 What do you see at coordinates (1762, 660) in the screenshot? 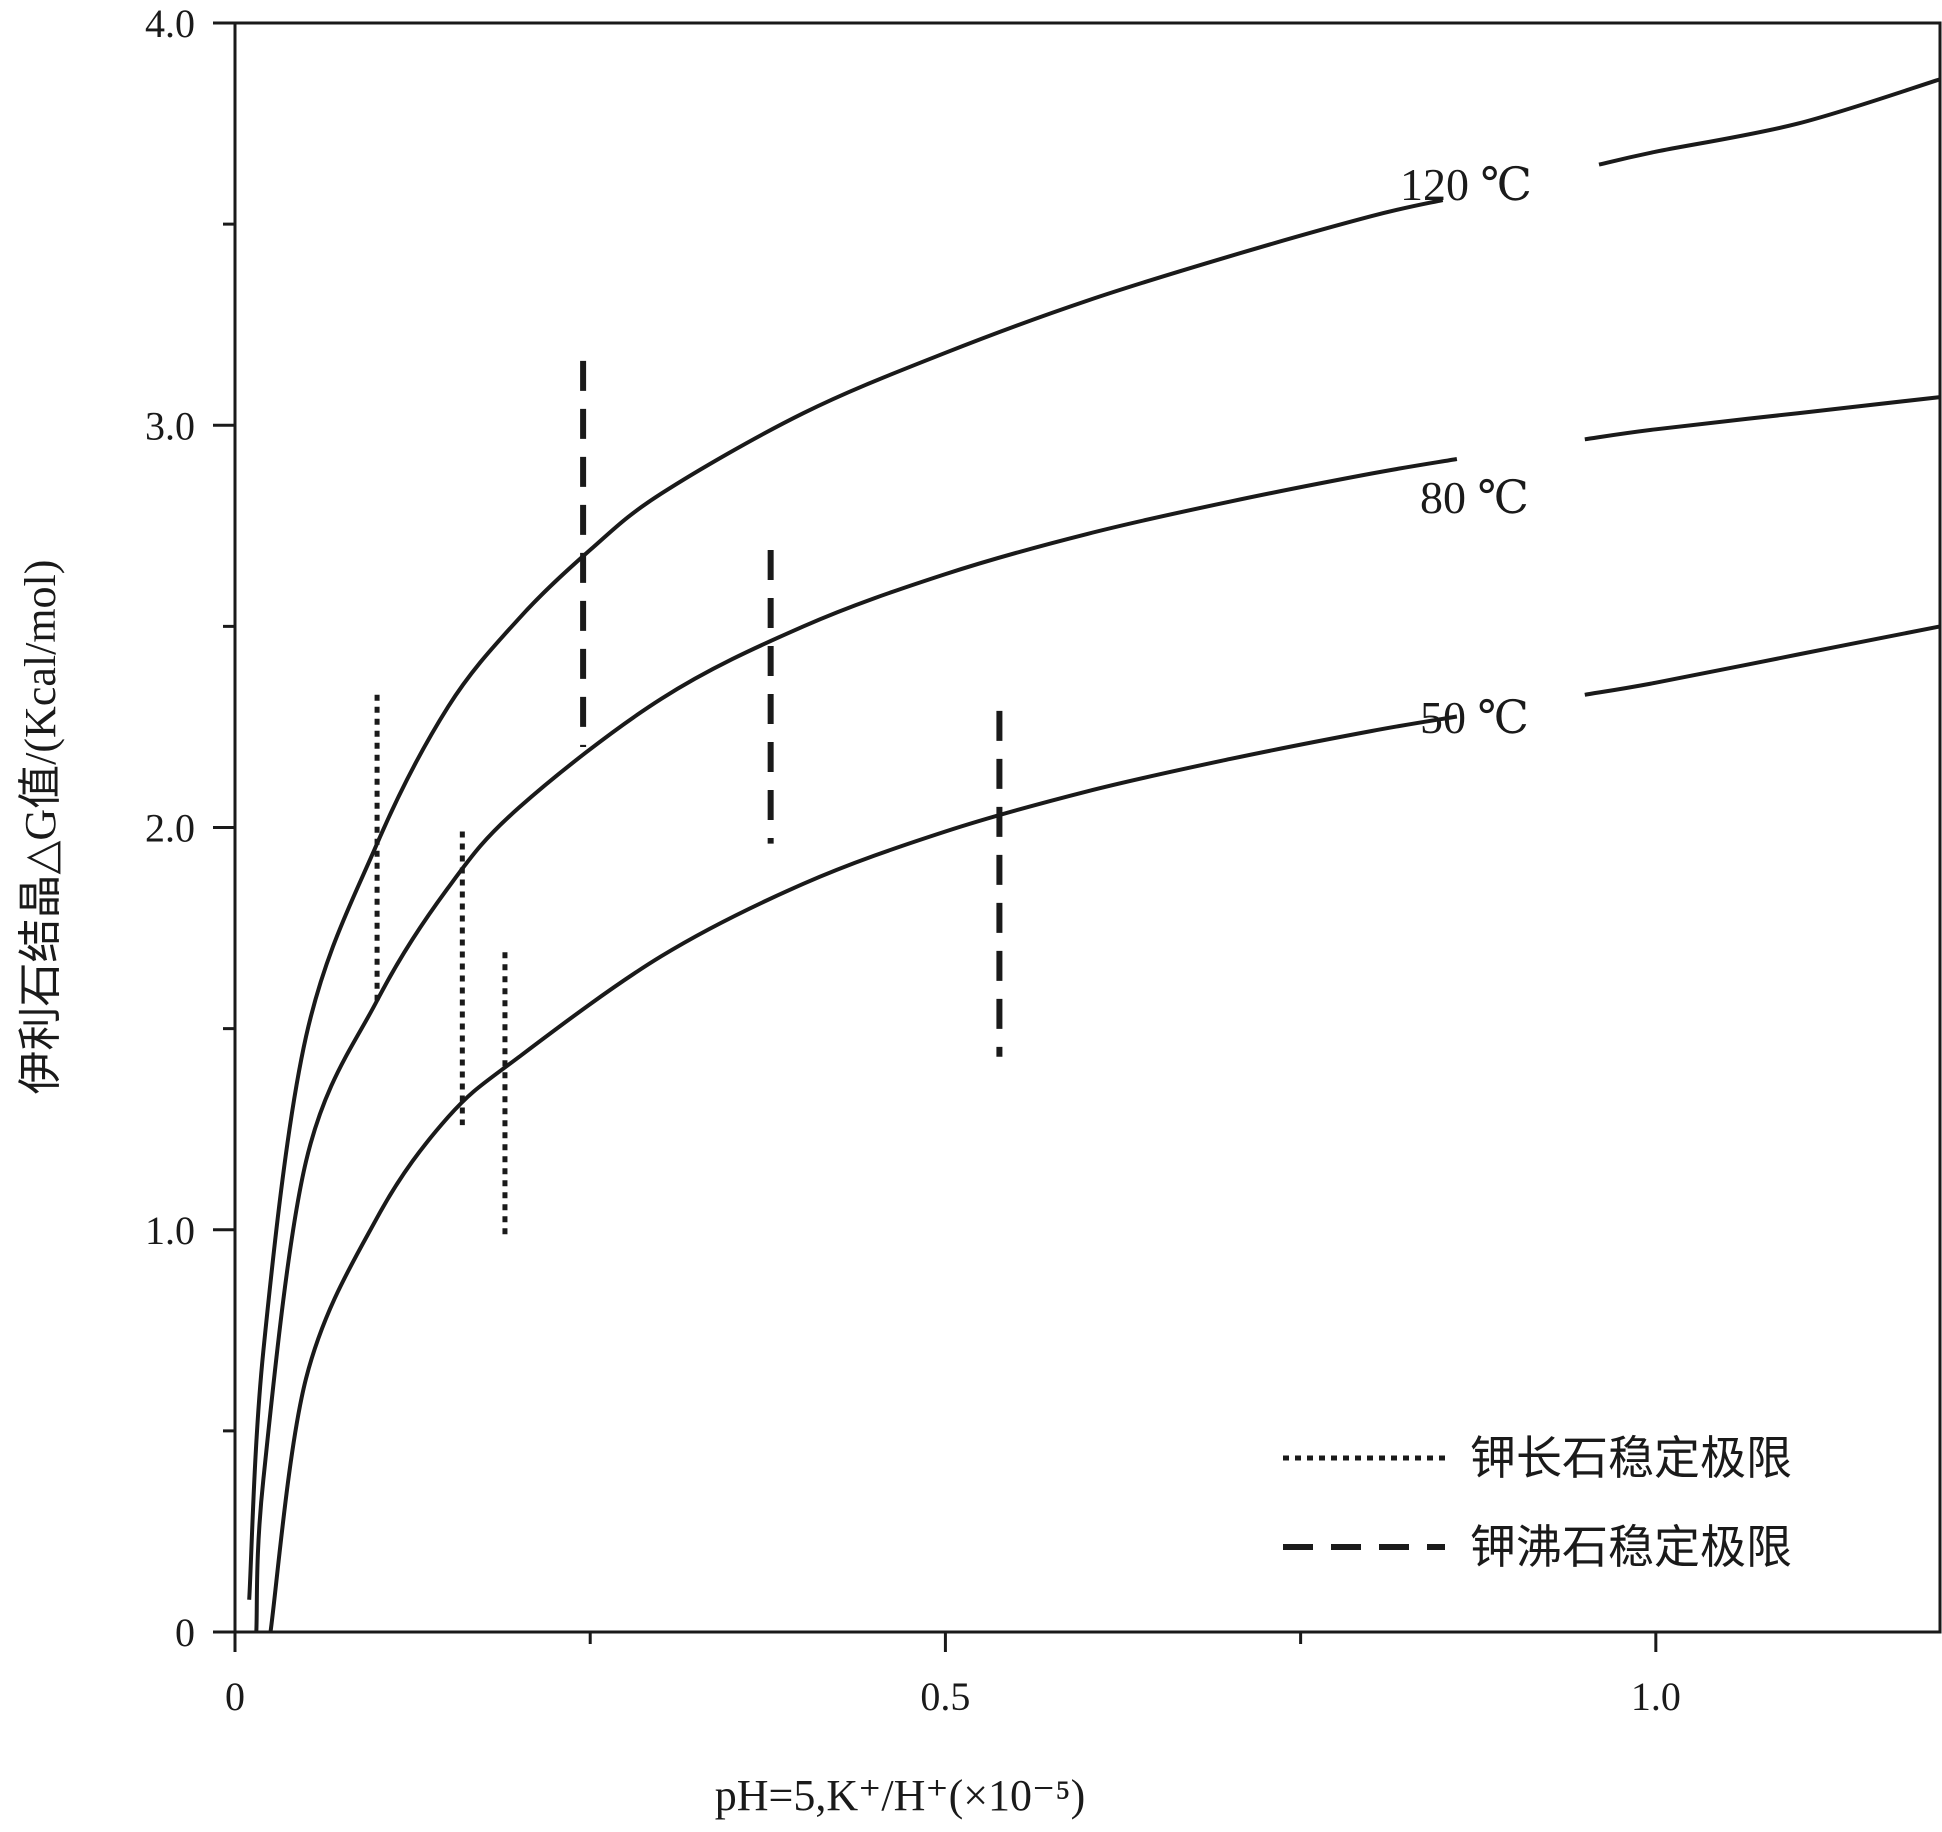
I see `curve-3-segment-b` at bounding box center [1762, 660].